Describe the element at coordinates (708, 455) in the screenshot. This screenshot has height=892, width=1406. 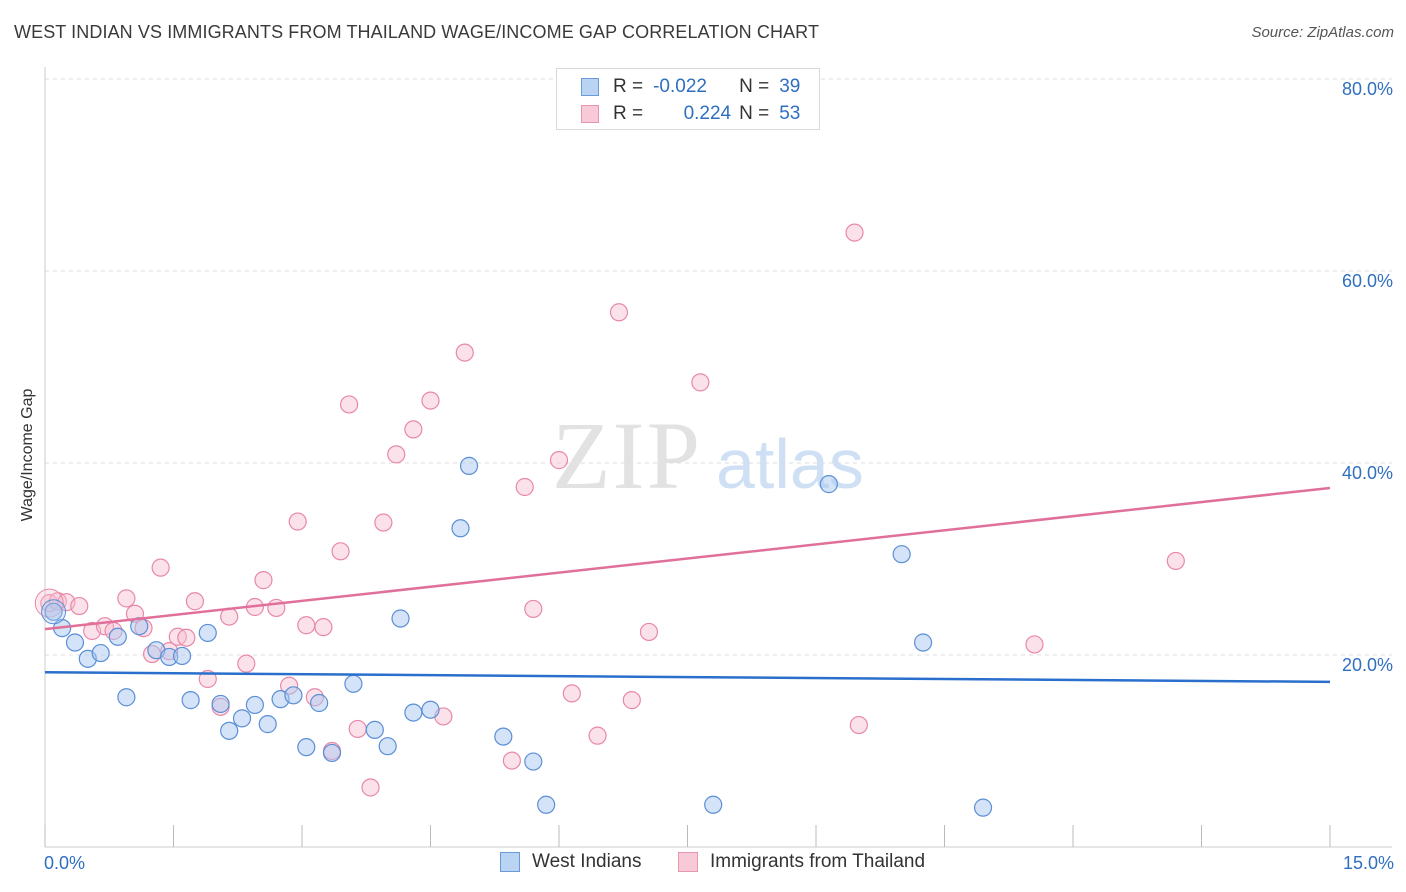
I see `watermark: ZIP atlas` at that location.